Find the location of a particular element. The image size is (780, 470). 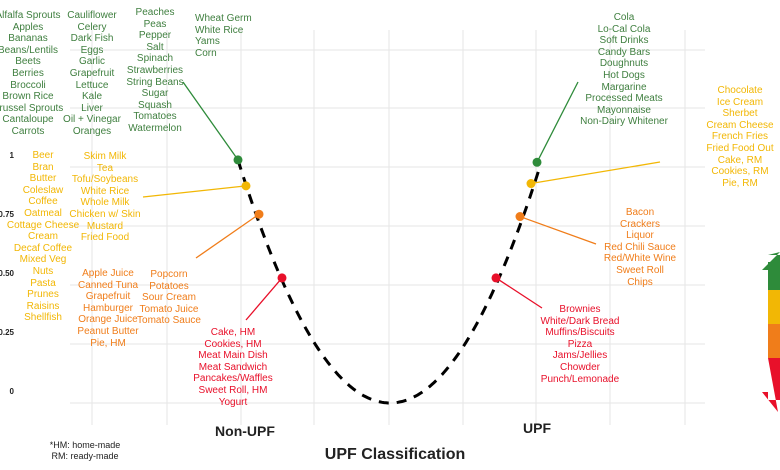

data-point-green is located at coordinates (537, 162).